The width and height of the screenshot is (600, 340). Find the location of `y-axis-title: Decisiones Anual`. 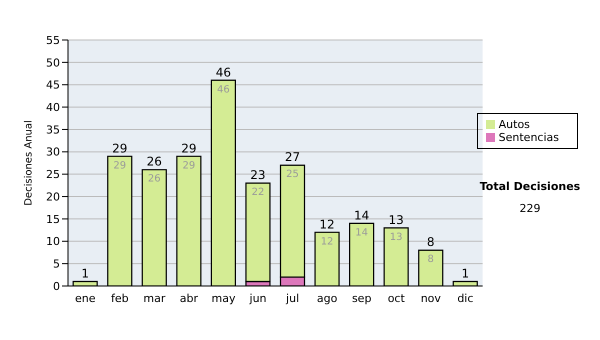

y-axis-title: Decisiones Anual is located at coordinates (29, 163).